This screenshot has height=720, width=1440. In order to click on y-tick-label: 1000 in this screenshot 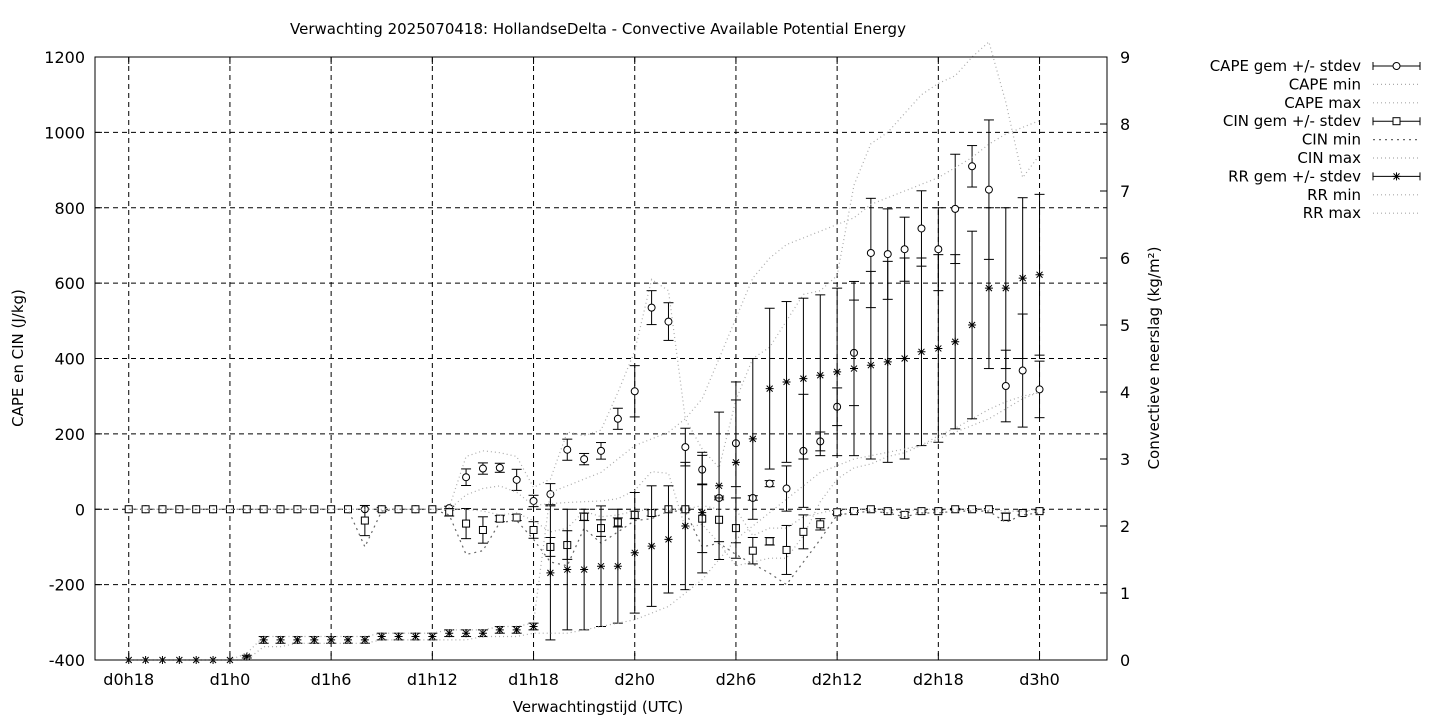, I will do `click(64, 132)`.